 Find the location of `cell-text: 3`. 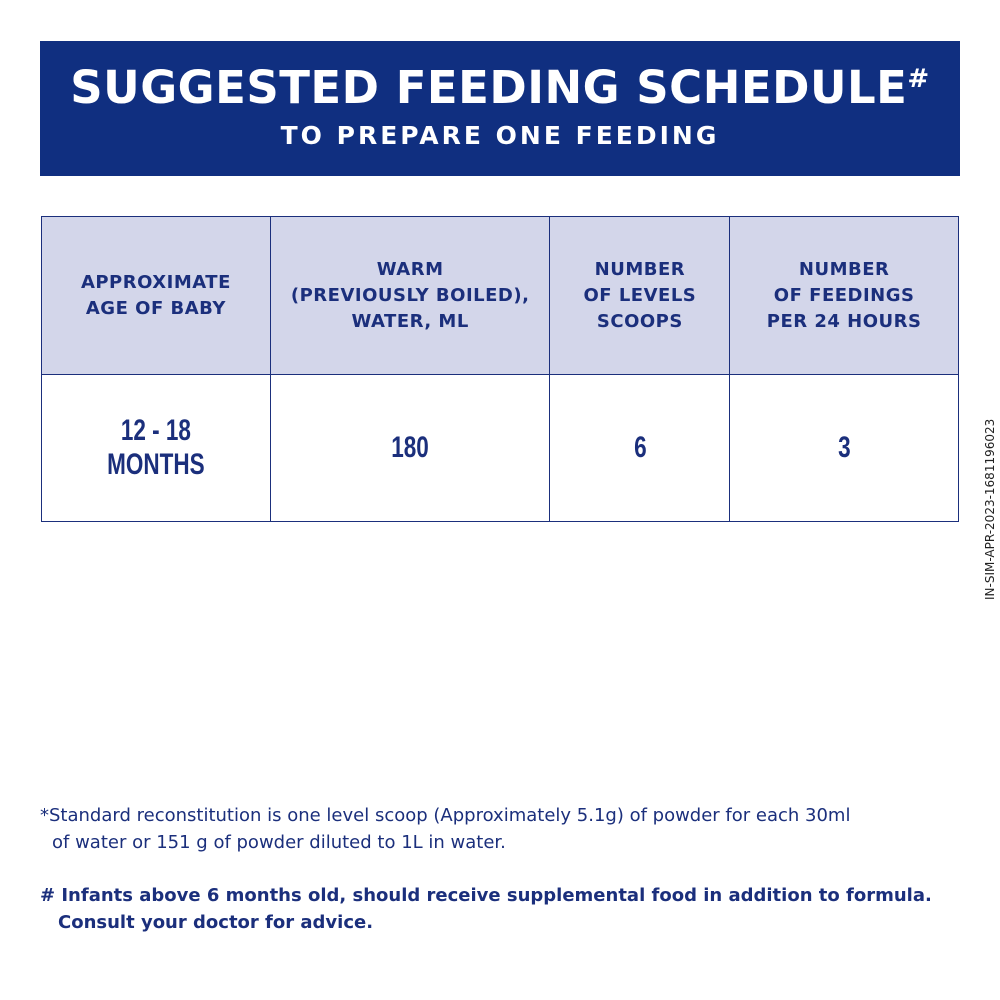

cell-text: 3 is located at coordinates (844, 447).